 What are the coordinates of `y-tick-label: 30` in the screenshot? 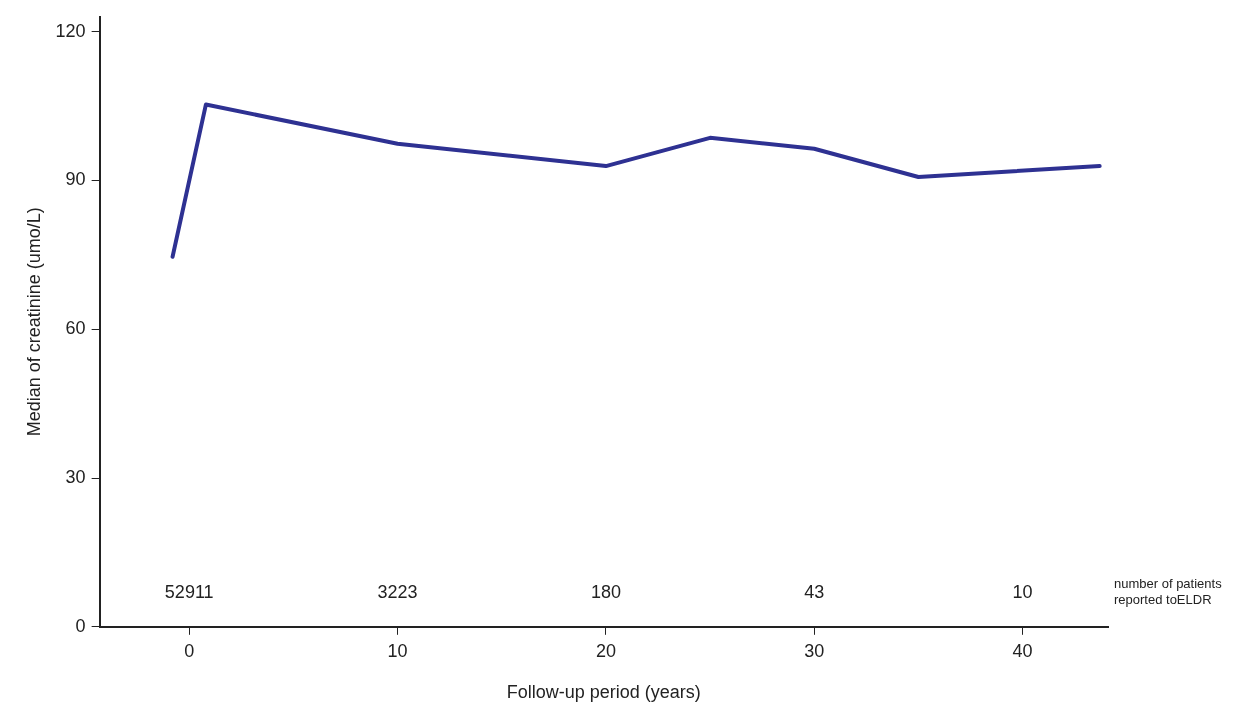 It's located at (75, 476).